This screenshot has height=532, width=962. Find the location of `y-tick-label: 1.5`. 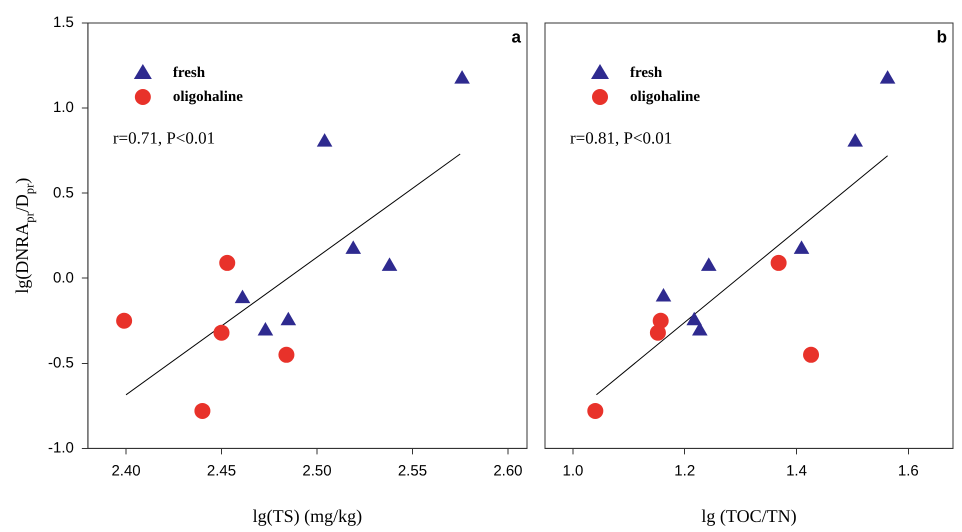

y-tick-label: 1.5 is located at coordinates (63, 23).